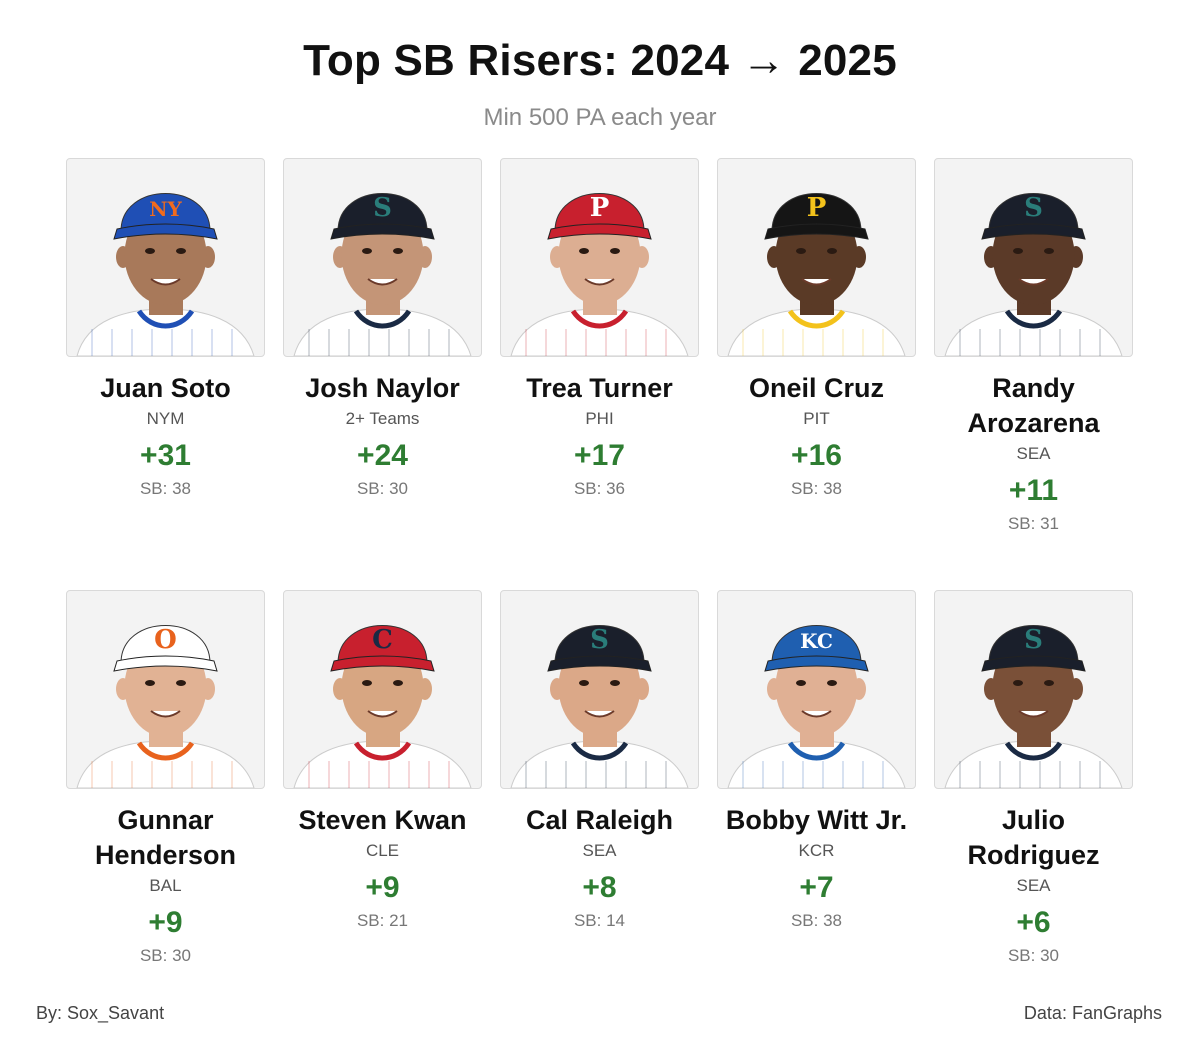  I want to click on player-card: O Gunnar Henderson BAL +9 SB: 30, so click(165, 778).